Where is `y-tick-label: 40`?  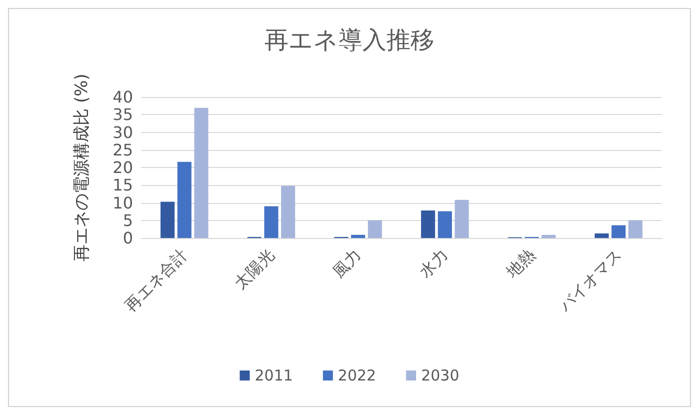 y-tick-label: 40 is located at coordinates (122, 97).